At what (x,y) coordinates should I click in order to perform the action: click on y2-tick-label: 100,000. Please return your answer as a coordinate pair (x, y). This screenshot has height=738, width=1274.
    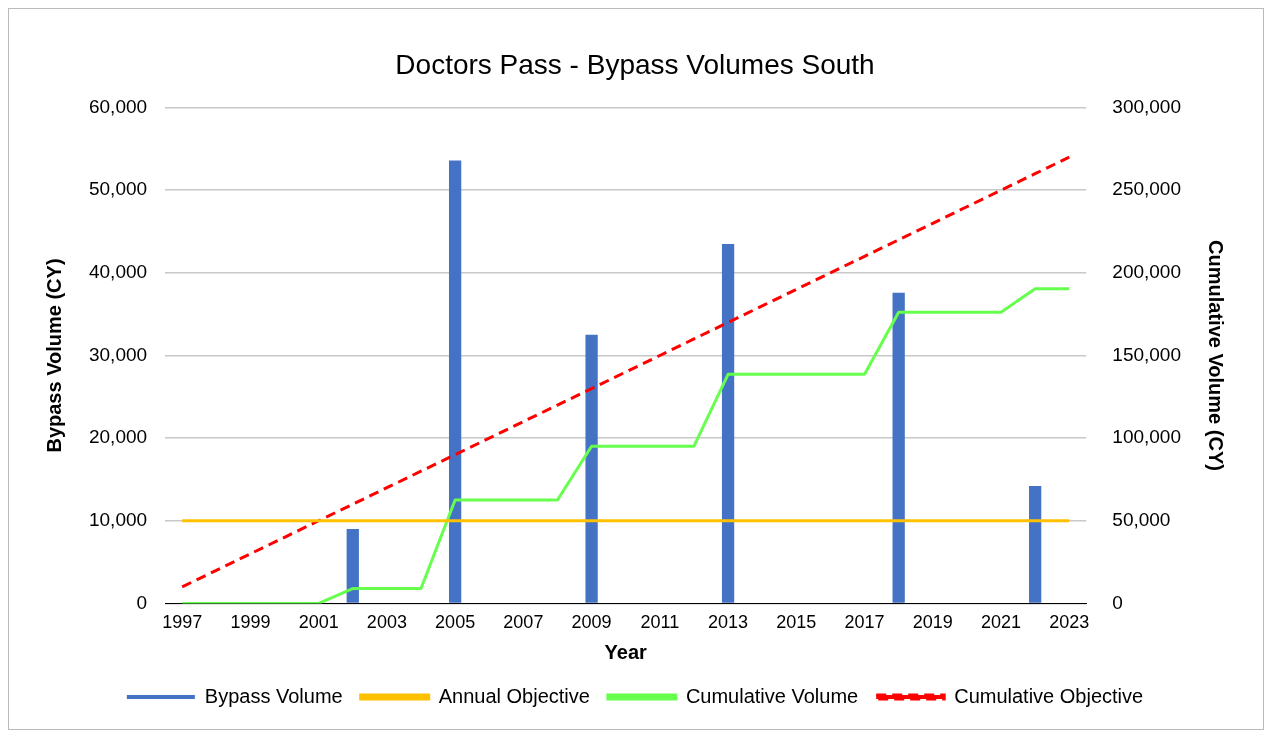
    Looking at the image, I should click on (1147, 437).